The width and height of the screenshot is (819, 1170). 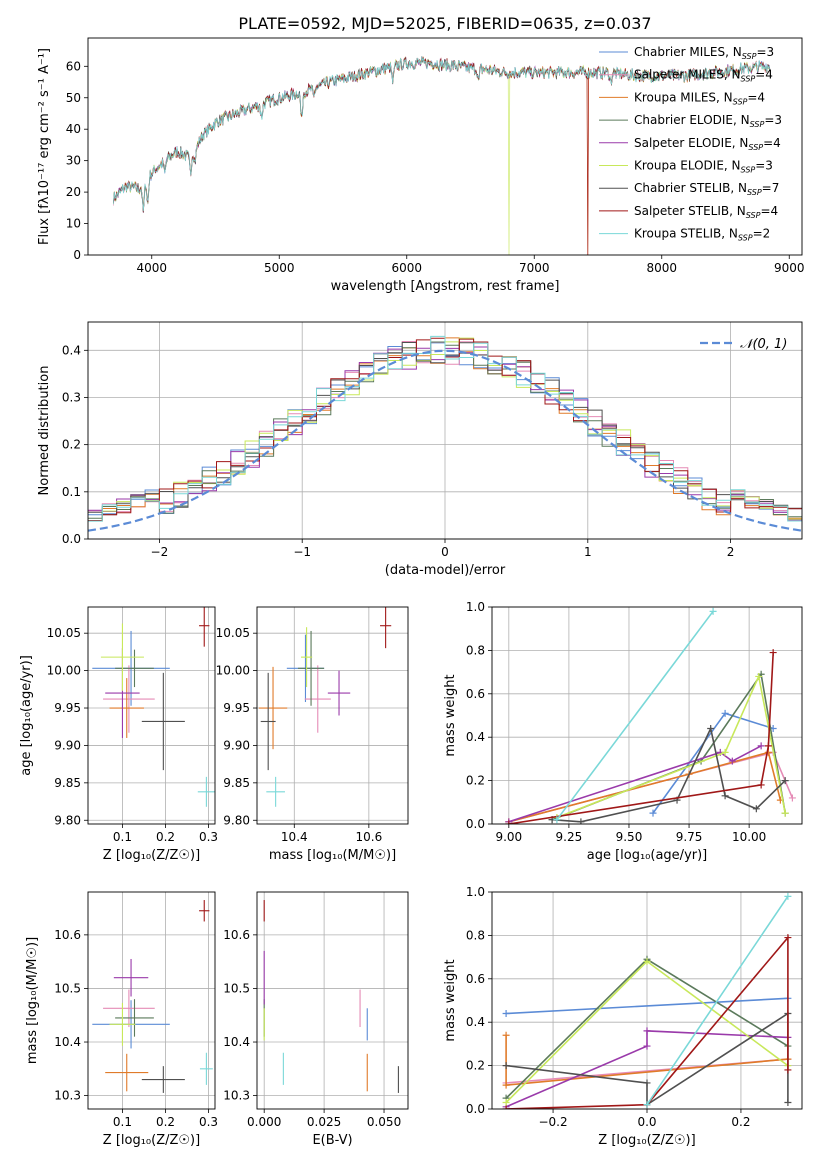 What do you see at coordinates (706, 212) in the screenshot?
I see `legend-label: Salpeter STELIB, NSSP=4` at bounding box center [706, 212].